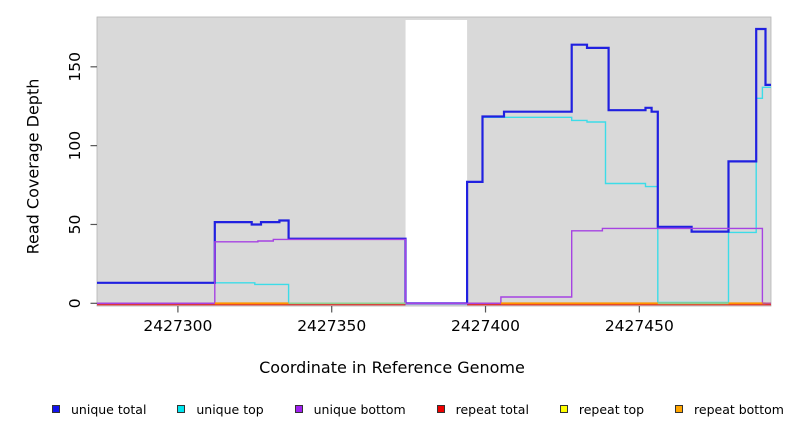 The width and height of the screenshot is (792, 432). I want to click on legend-label: unique bottom, so click(359, 409).